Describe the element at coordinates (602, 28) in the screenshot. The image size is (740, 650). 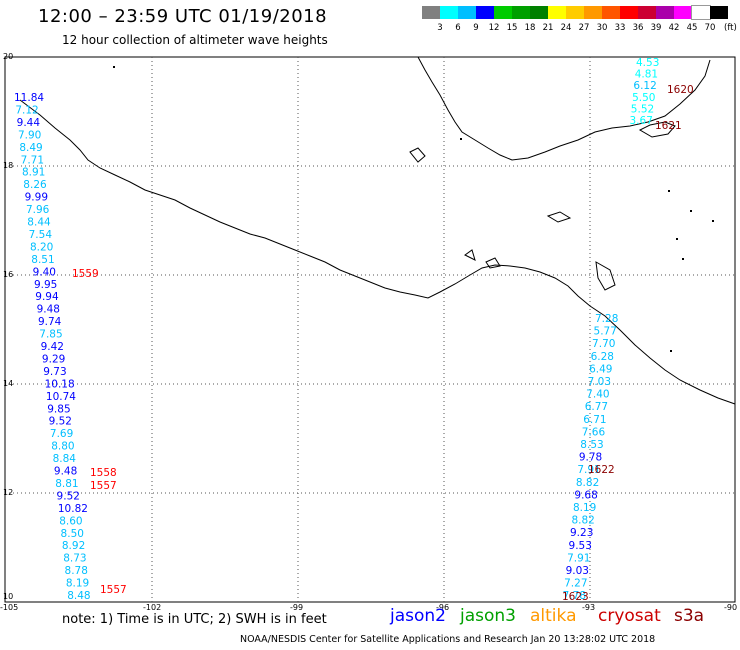
I see `color-scale-tick: 30` at that location.